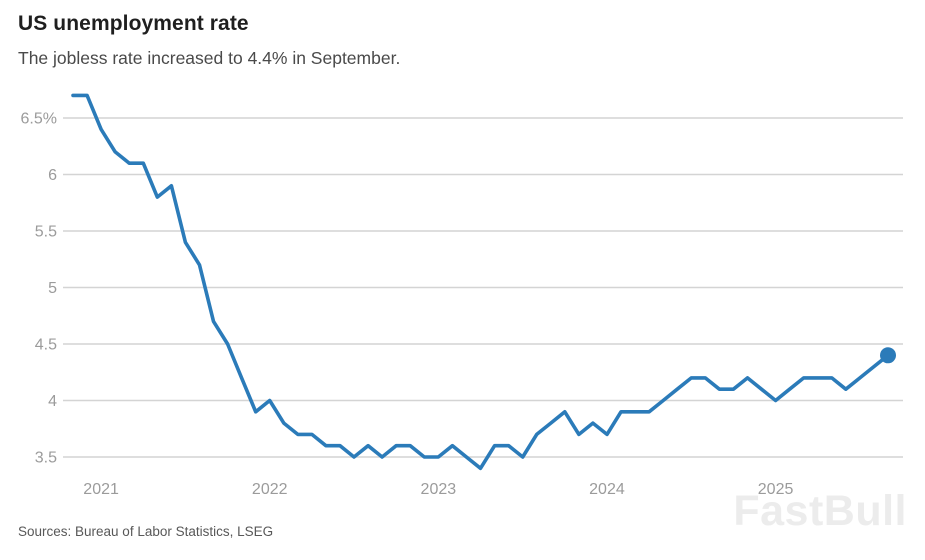 The width and height of the screenshot is (925, 560). Describe the element at coordinates (101, 489) in the screenshot. I see `x-axis-tick-label: 2021` at that location.